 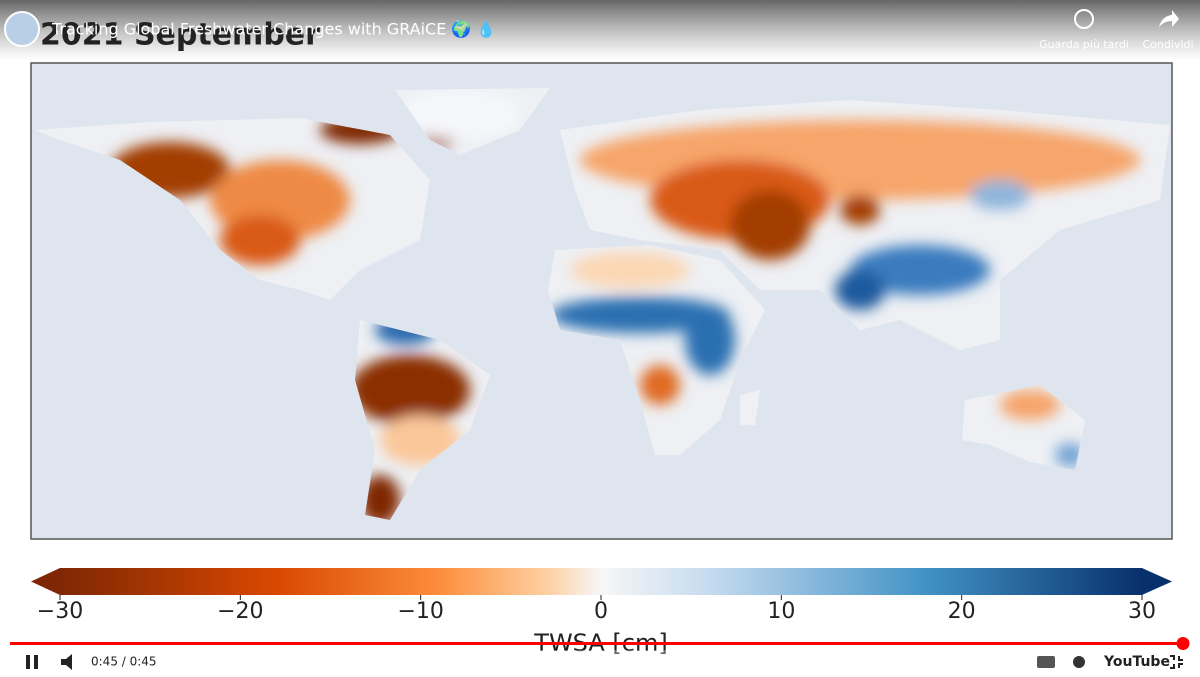 What do you see at coordinates (240, 611) in the screenshot?
I see `colorbar-tick-label: −20` at bounding box center [240, 611].